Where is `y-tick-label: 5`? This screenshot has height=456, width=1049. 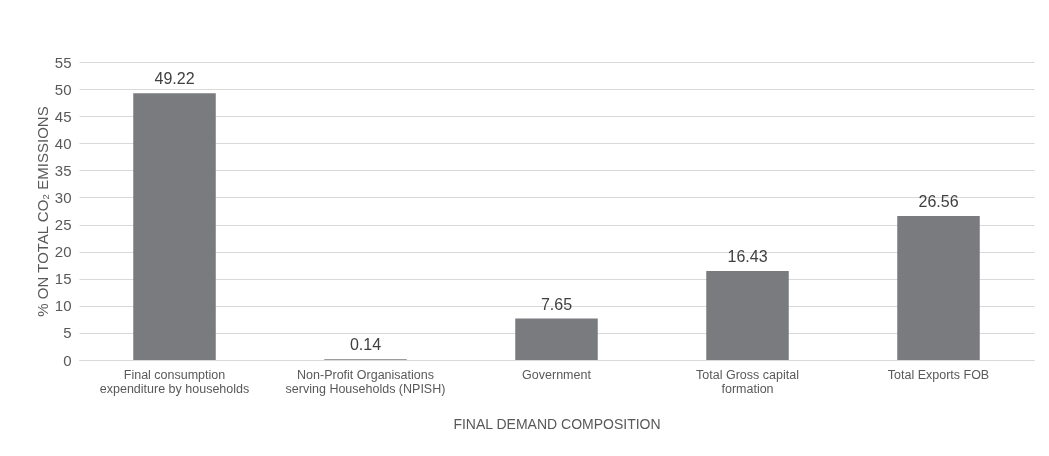
y-tick-label: 5 is located at coordinates (67, 333).